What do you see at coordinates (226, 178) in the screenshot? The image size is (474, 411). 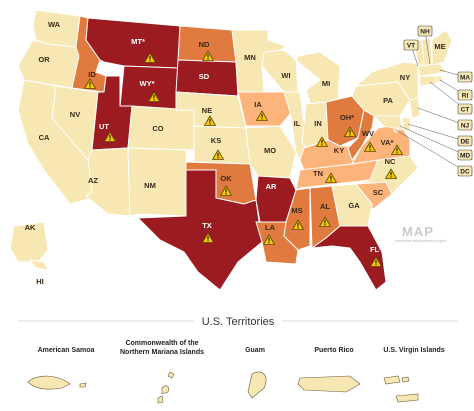 I see `state-label-ok: OK` at bounding box center [226, 178].